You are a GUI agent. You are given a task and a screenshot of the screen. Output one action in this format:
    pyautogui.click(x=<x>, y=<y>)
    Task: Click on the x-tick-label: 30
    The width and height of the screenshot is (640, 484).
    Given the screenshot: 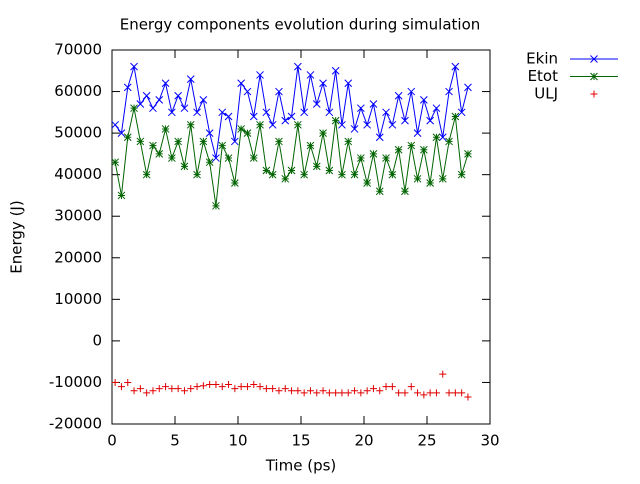 What is the action you would take?
    pyautogui.click(x=489, y=441)
    